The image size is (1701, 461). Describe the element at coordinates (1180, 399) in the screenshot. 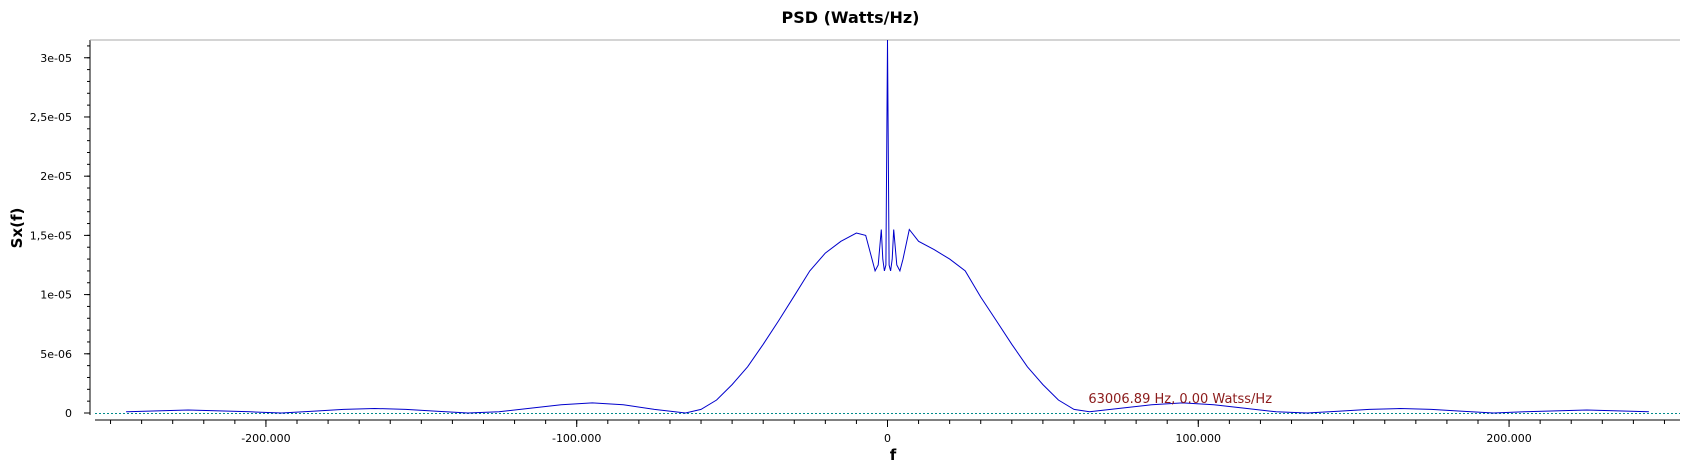

I see `marker-readout: 63006.89 Hz, 0.00 Watss/Hz` at that location.